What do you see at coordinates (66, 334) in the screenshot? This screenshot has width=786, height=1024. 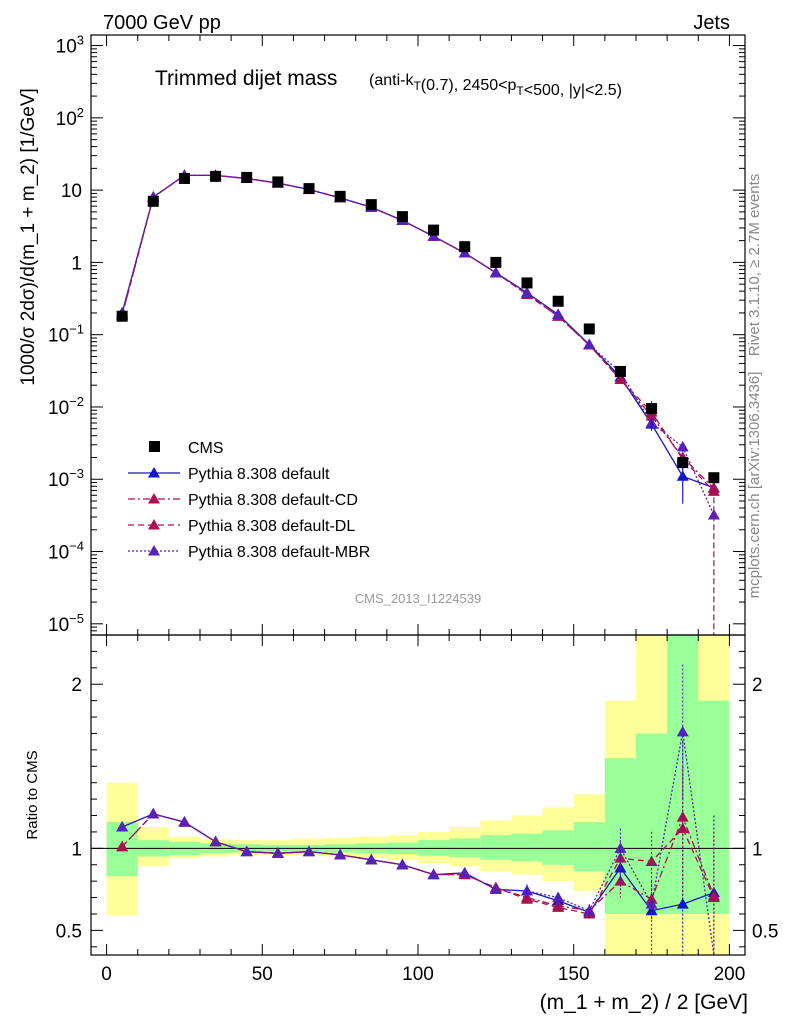 I see `y-tick-label: 10⁻¹` at bounding box center [66, 334].